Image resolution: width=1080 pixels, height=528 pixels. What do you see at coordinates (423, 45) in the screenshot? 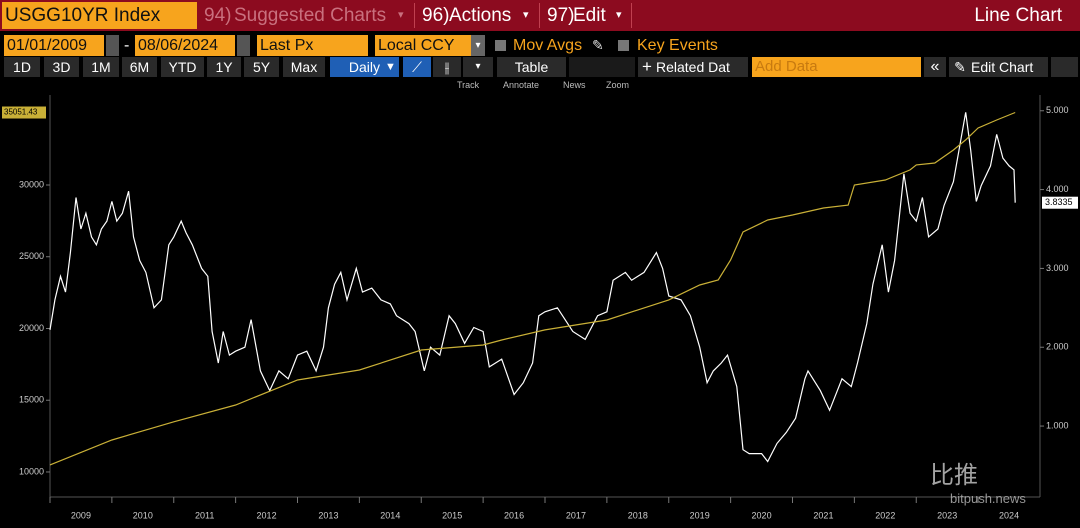
I see `currency: Local CCY` at bounding box center [423, 45].